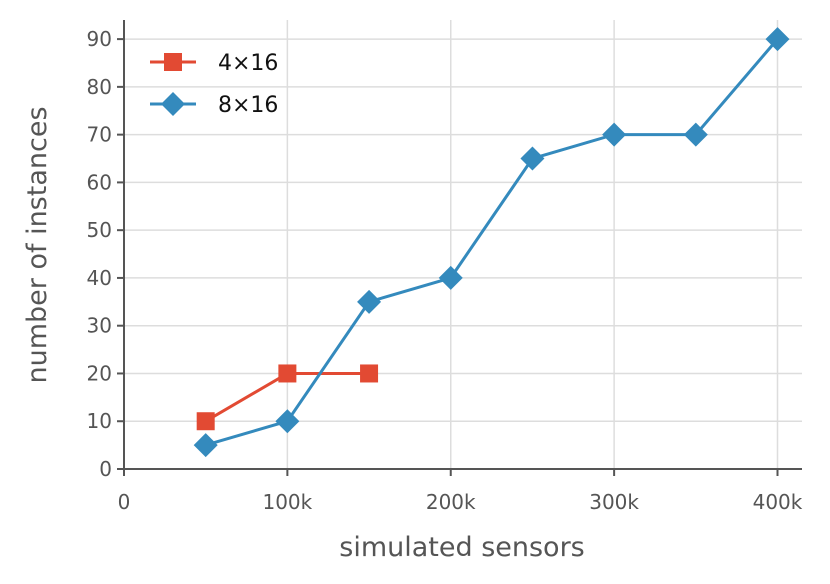 The width and height of the screenshot is (830, 584). What do you see at coordinates (99, 230) in the screenshot?
I see `y-tick-label: 50` at bounding box center [99, 230].